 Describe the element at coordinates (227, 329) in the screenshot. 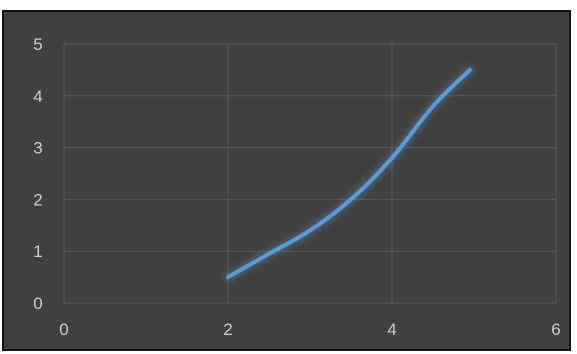

I see `x-tick-label: 2` at that location.